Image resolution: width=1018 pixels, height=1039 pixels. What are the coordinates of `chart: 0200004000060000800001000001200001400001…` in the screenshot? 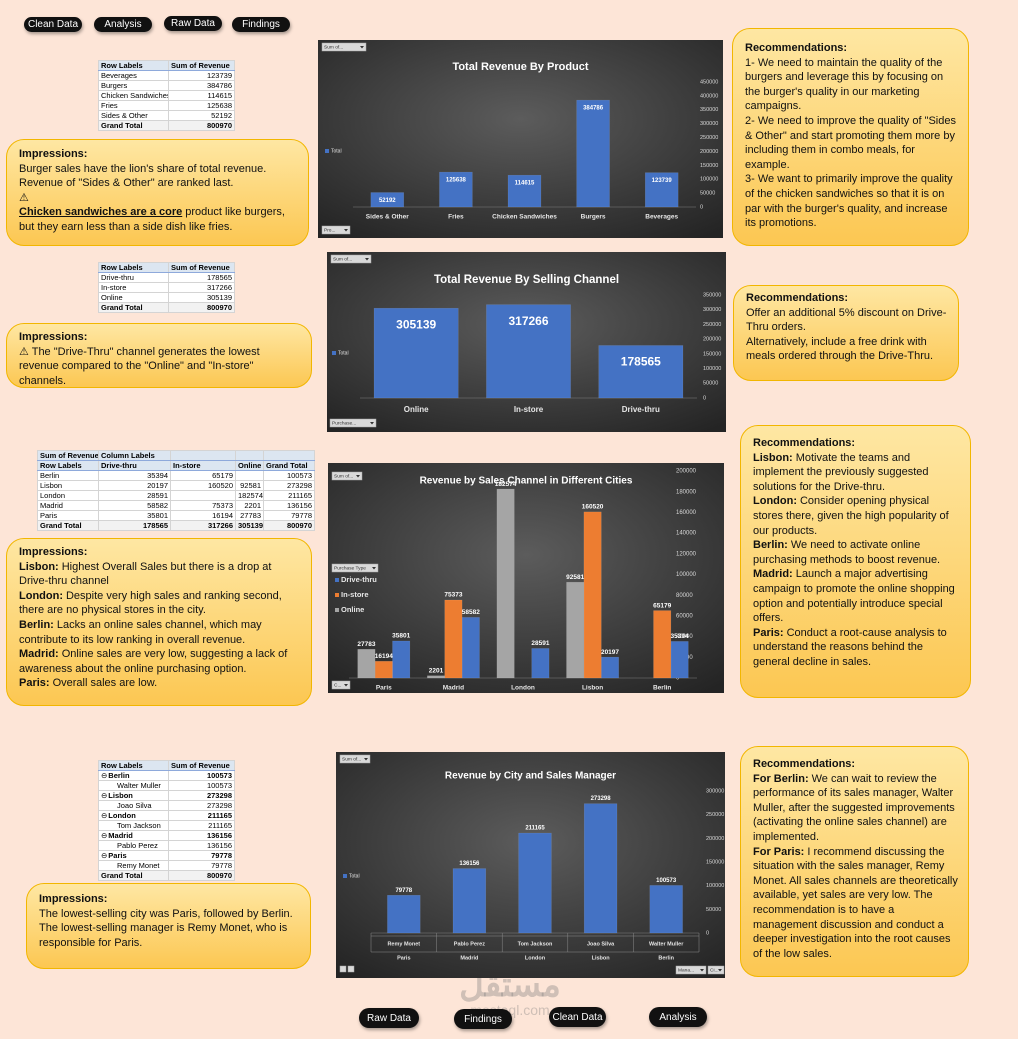 It's located at (526, 578).